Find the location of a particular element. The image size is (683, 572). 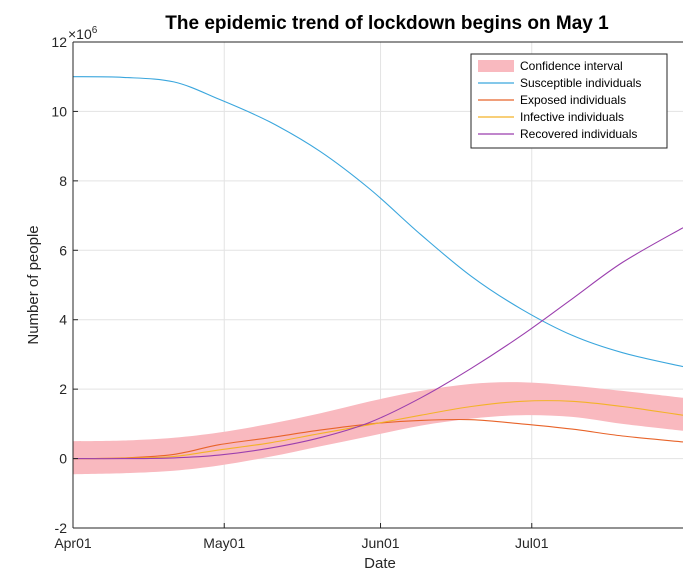

x-tick-label: Apr01 is located at coordinates (73, 543).